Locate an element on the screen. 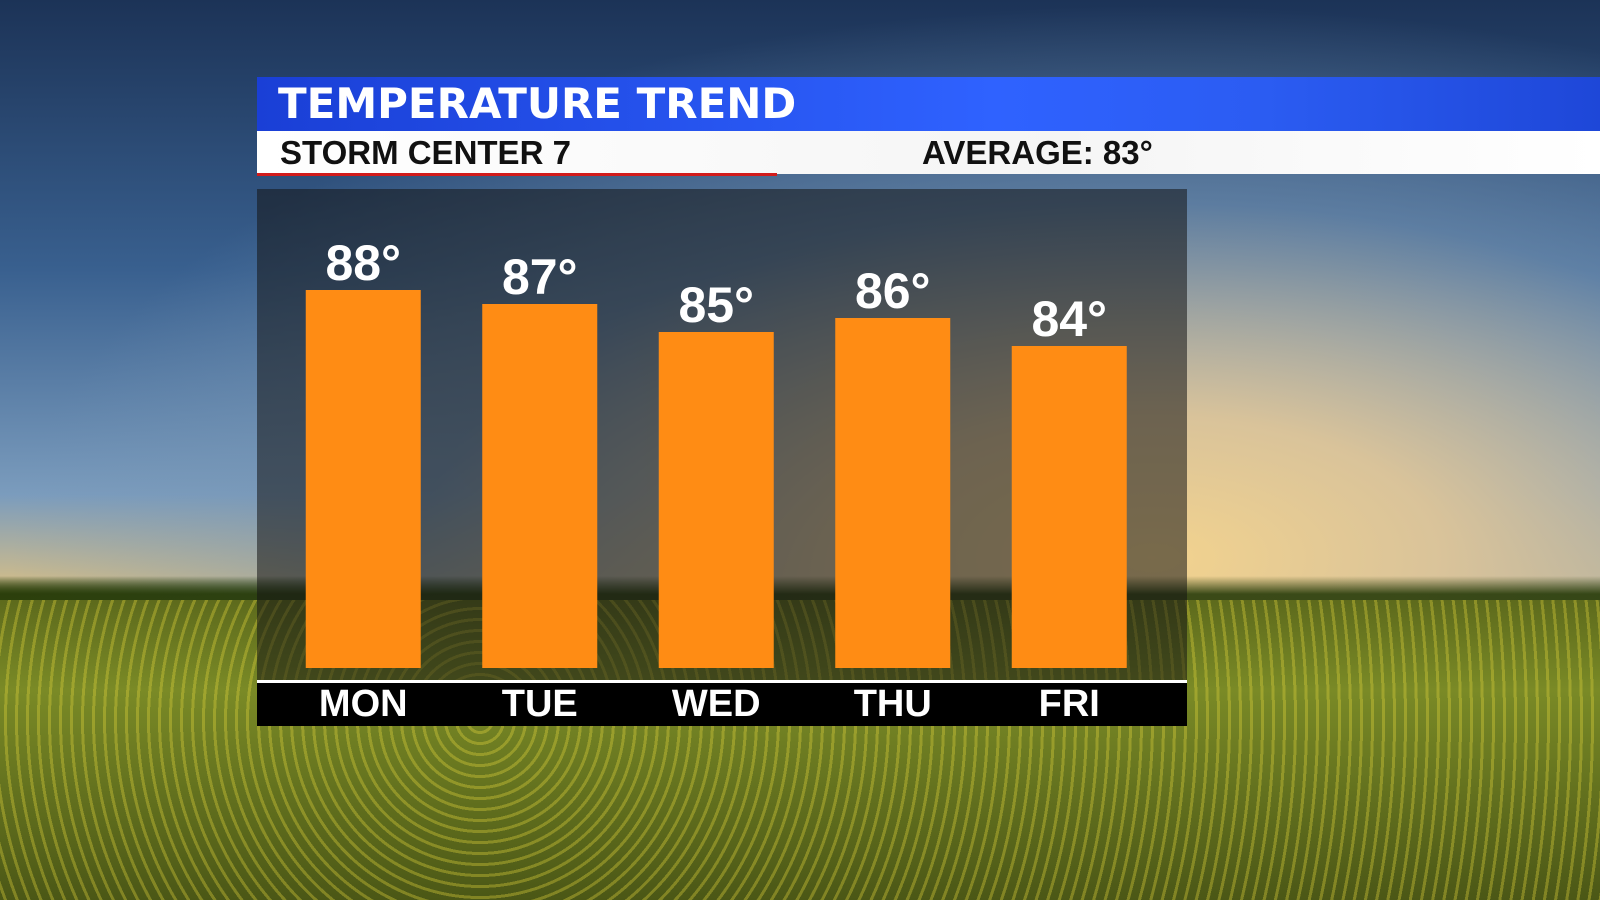 The height and width of the screenshot is (900, 1600). baseline is located at coordinates (722, 681).